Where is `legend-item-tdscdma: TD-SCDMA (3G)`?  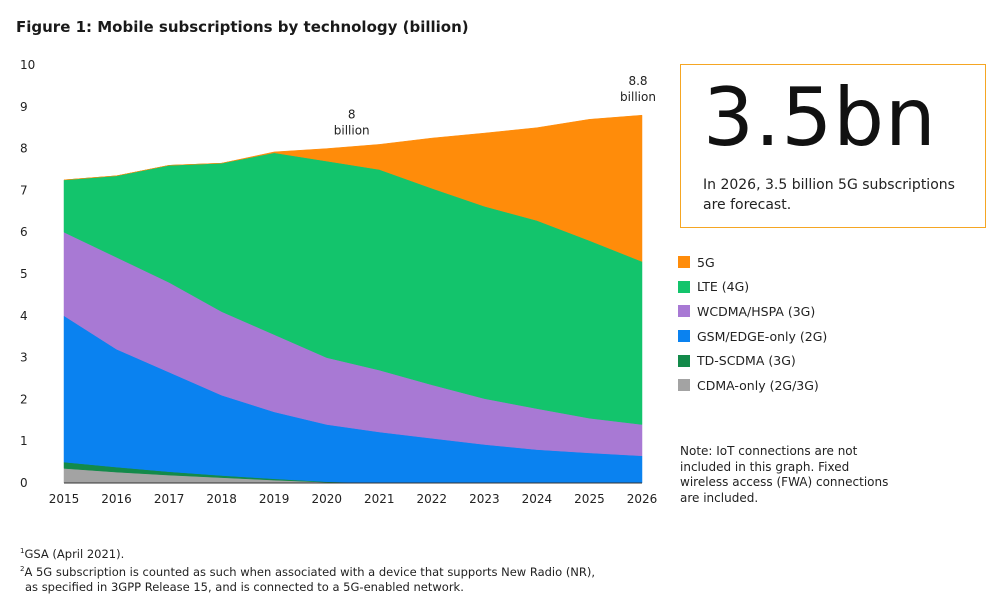 legend-item-tdscdma: TD-SCDMA (3G) is located at coordinates (752, 360).